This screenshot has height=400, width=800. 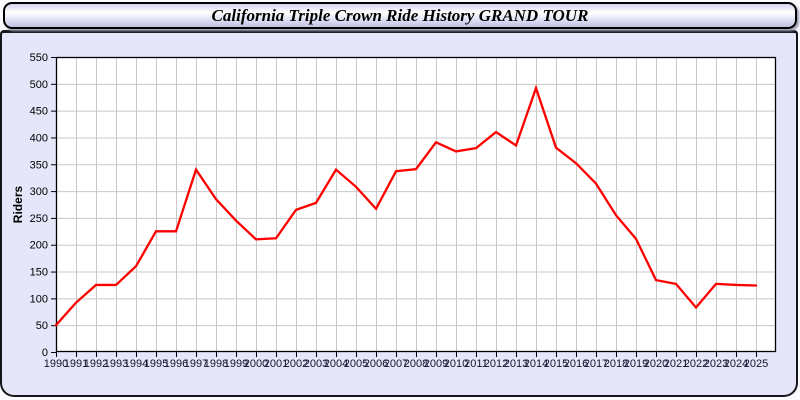 What do you see at coordinates (536, 364) in the screenshot?
I see `x-tick-label: 2014` at bounding box center [536, 364].